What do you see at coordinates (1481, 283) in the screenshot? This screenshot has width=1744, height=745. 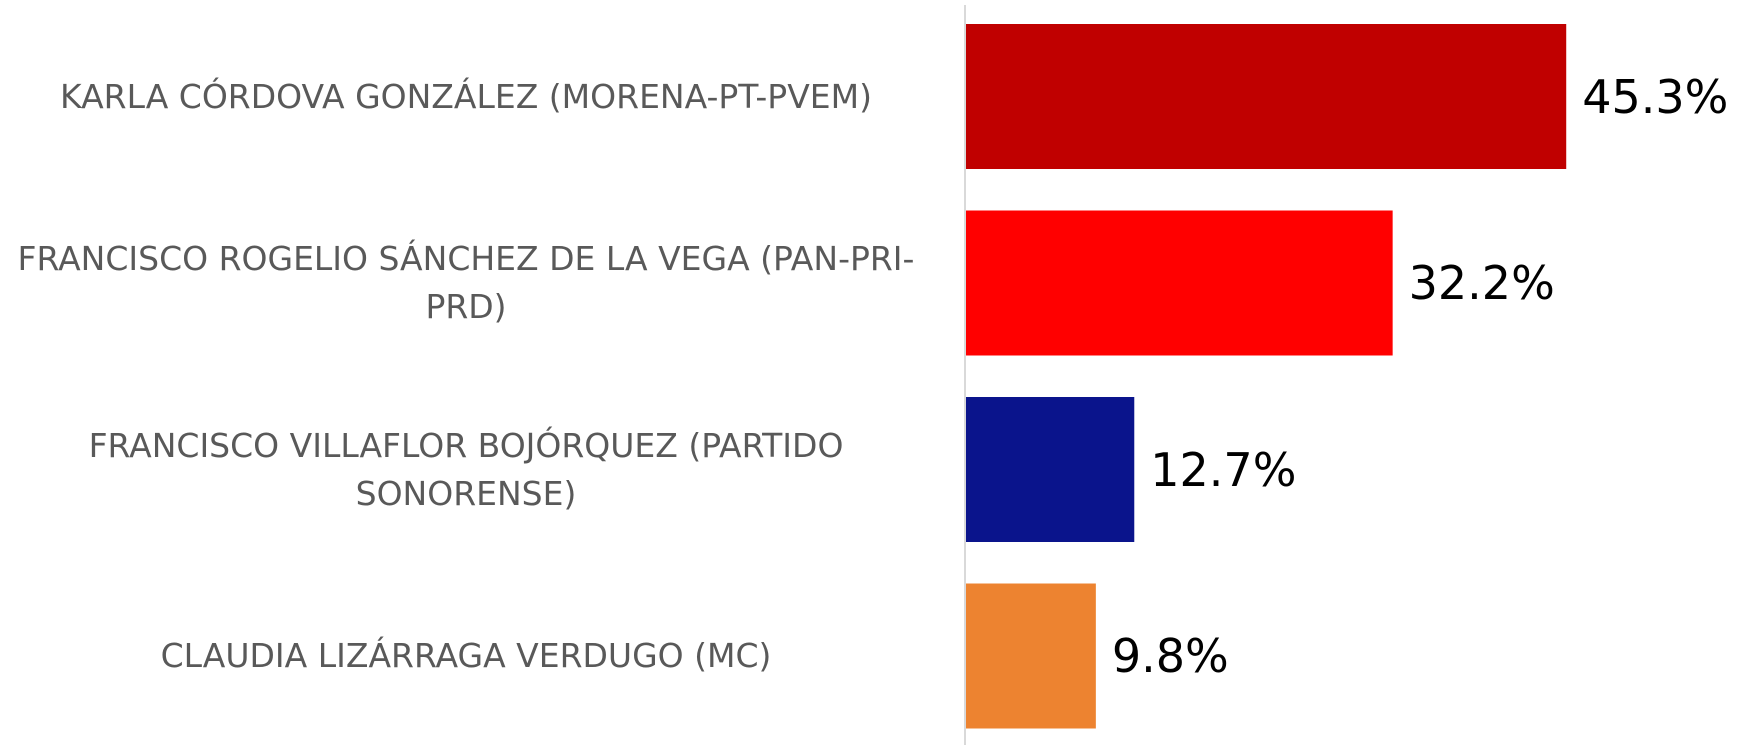 I see `value-label: 32.2%` at bounding box center [1481, 283].